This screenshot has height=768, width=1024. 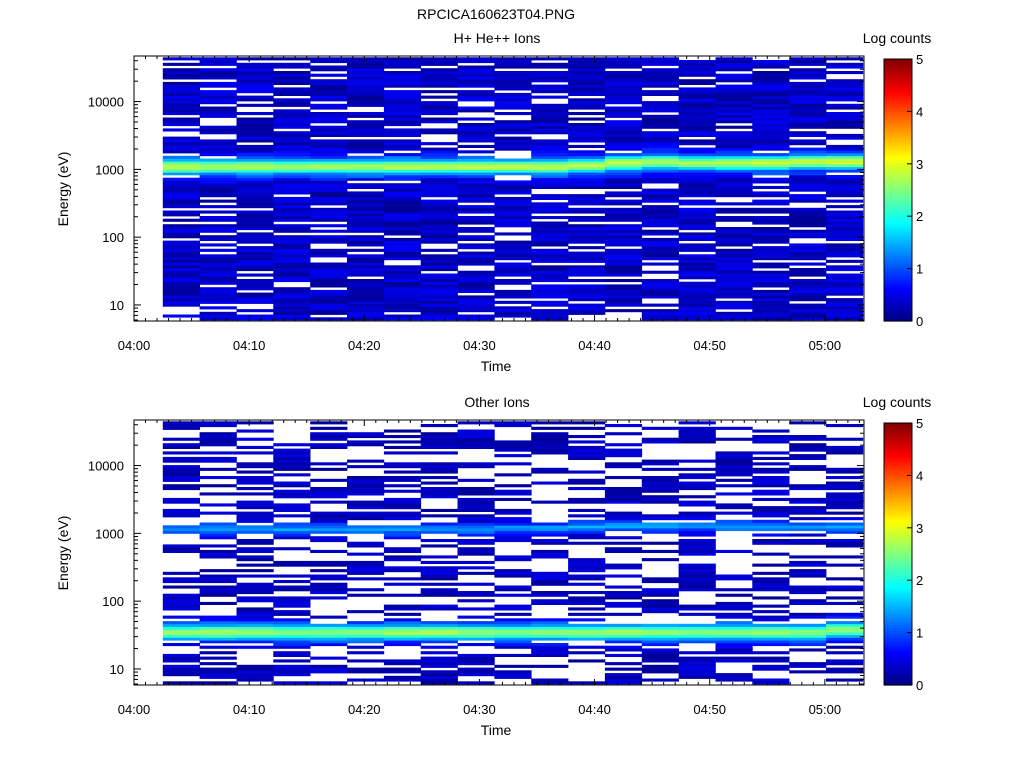 What do you see at coordinates (479, 709) in the screenshot?
I see `x-tick-label: 04:30` at bounding box center [479, 709].